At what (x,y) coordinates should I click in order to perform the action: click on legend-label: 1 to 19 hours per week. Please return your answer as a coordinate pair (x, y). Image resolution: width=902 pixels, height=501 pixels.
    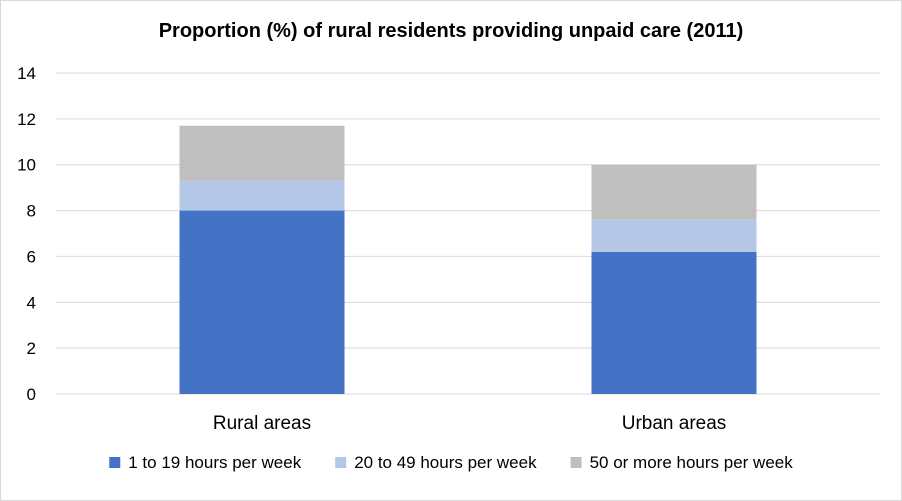
    Looking at the image, I should click on (214, 462).